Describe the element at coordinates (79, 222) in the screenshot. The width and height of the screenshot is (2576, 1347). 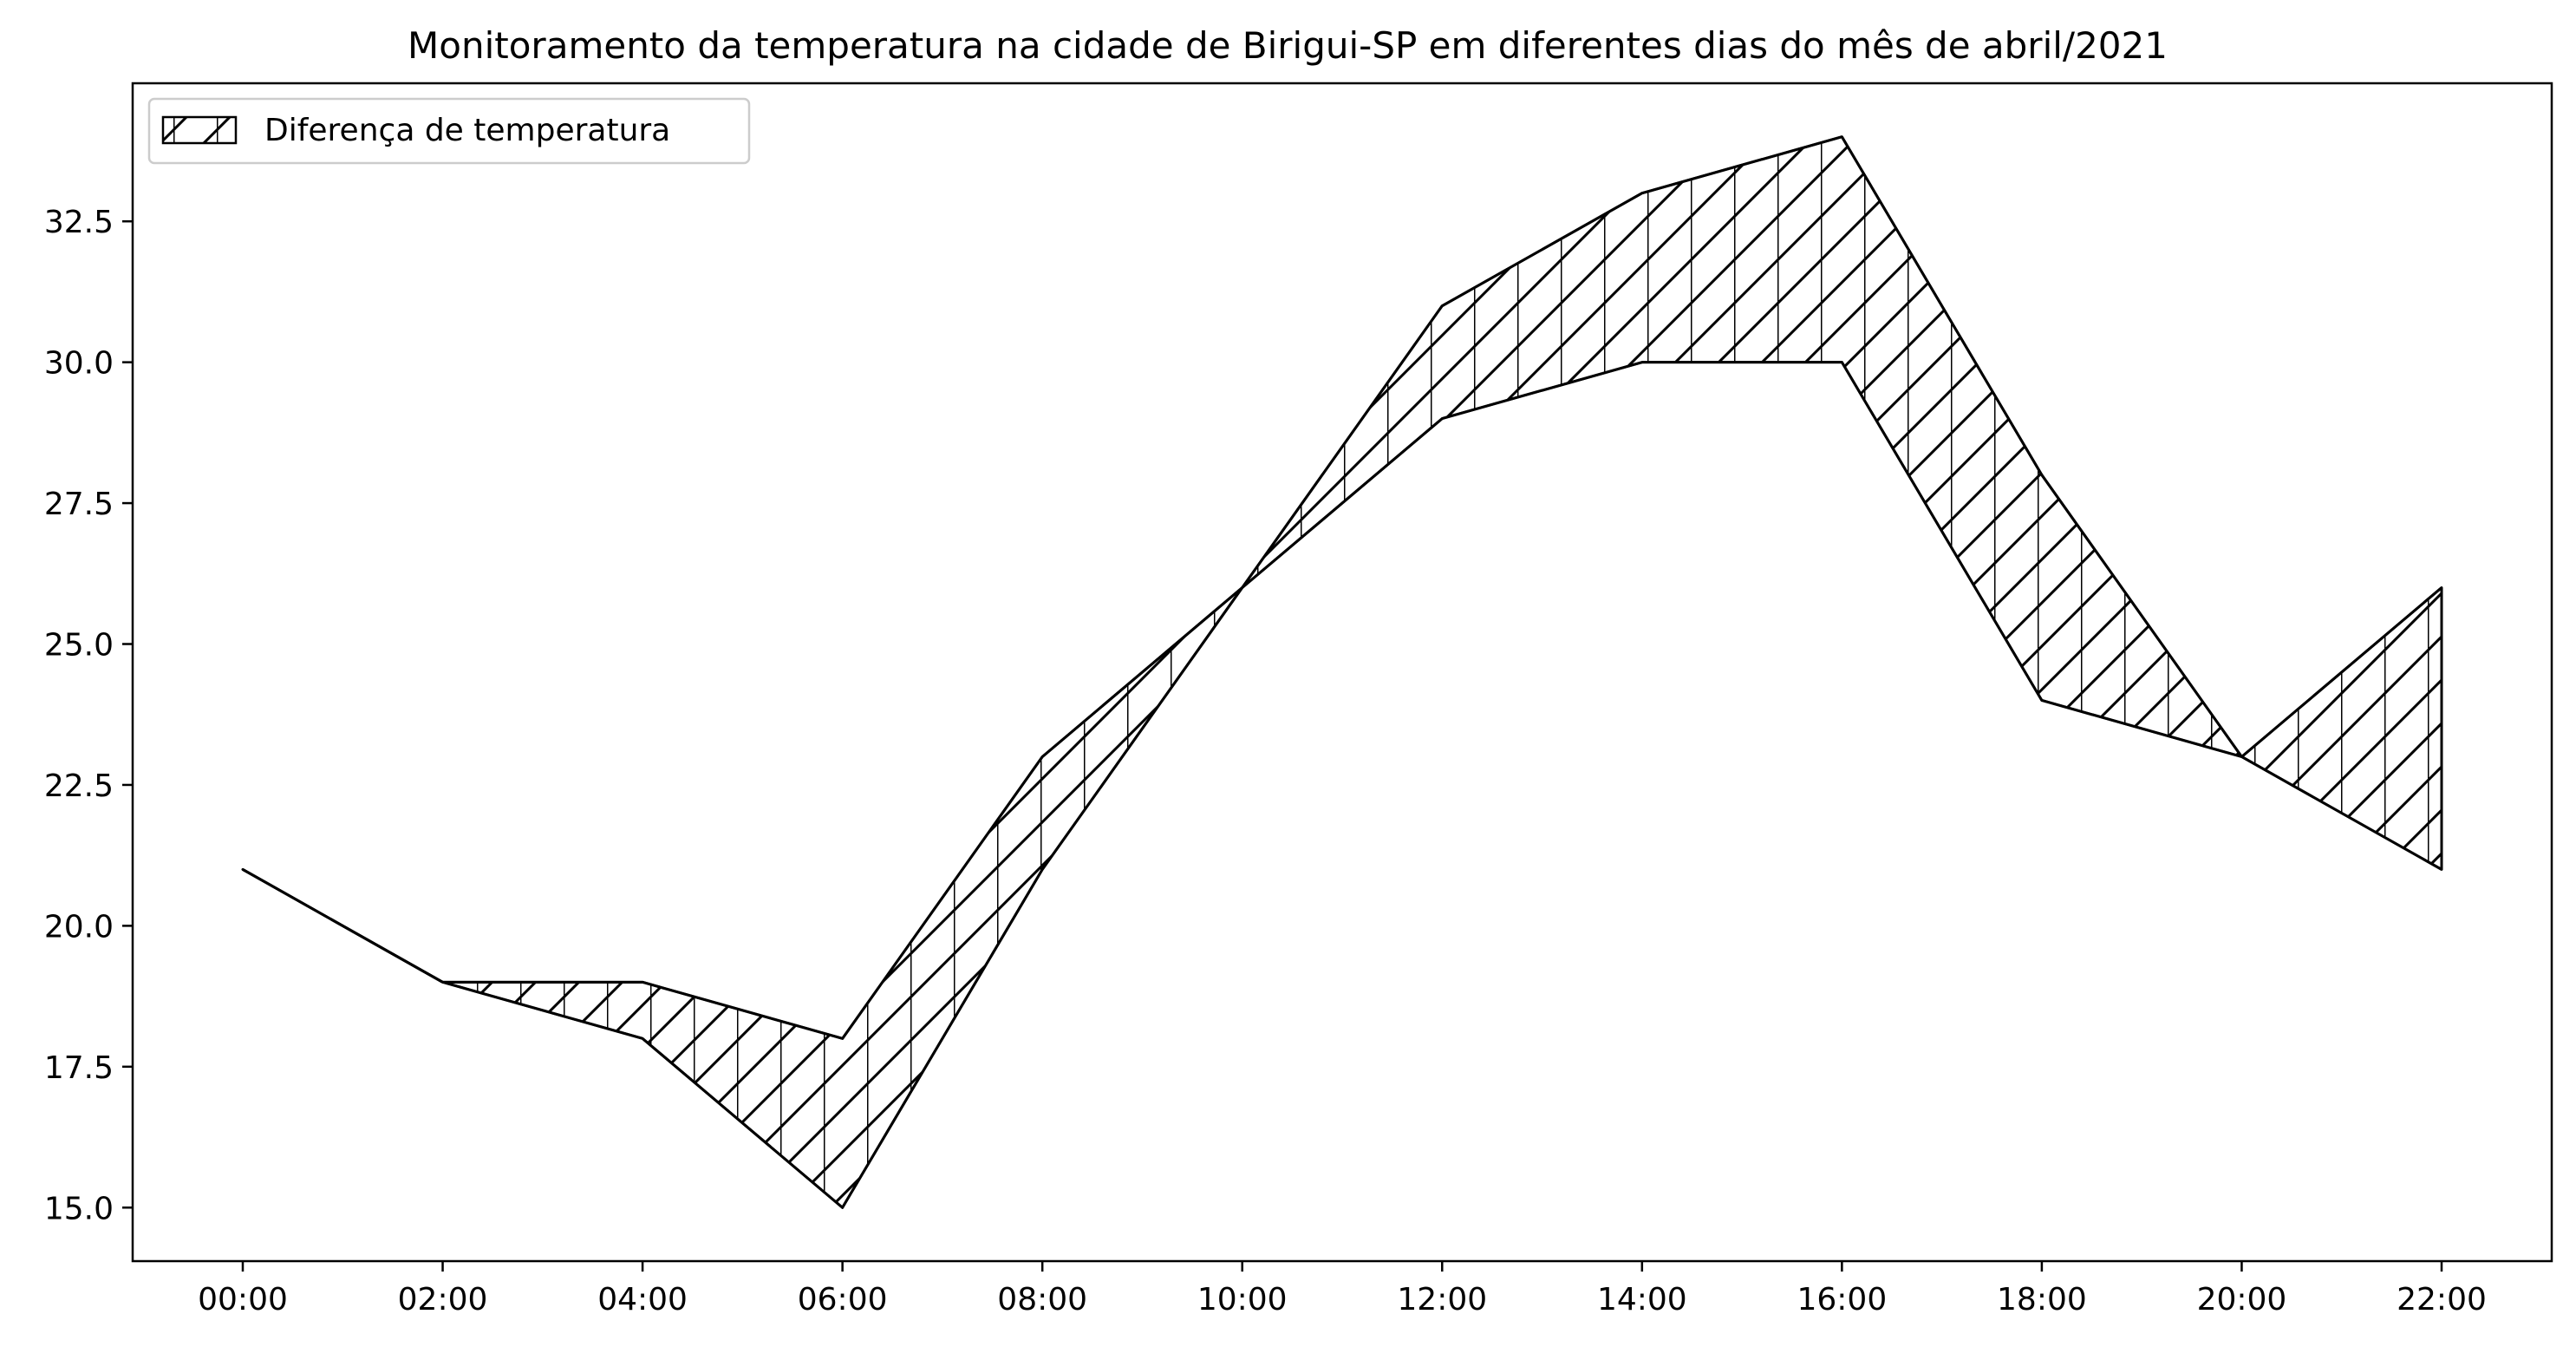
I see `y-tick-label: 32.5` at that location.